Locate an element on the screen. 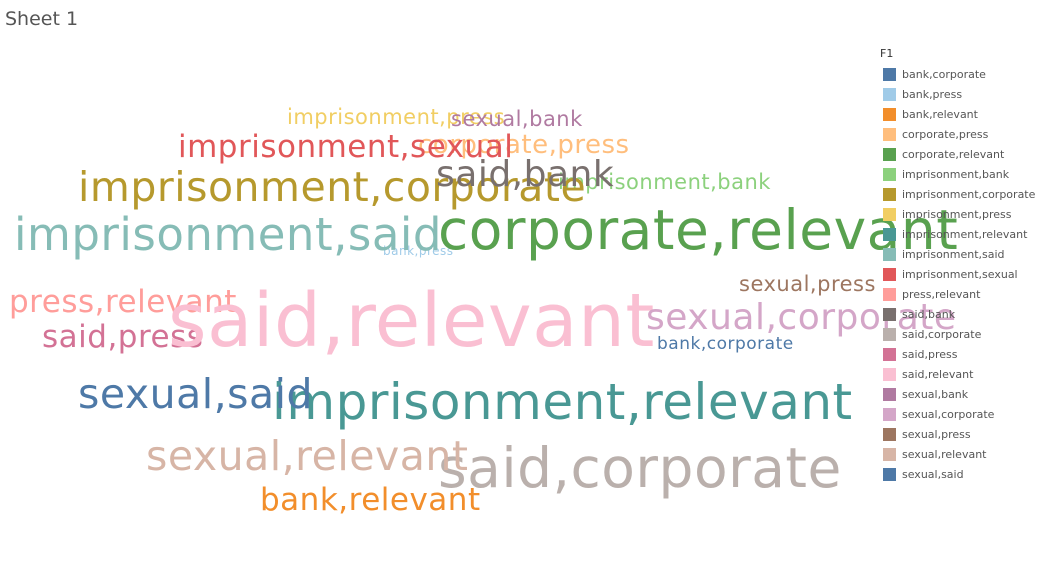 The image size is (1045, 581). legend-item: sexual,relevant is located at coordinates (962, 454).